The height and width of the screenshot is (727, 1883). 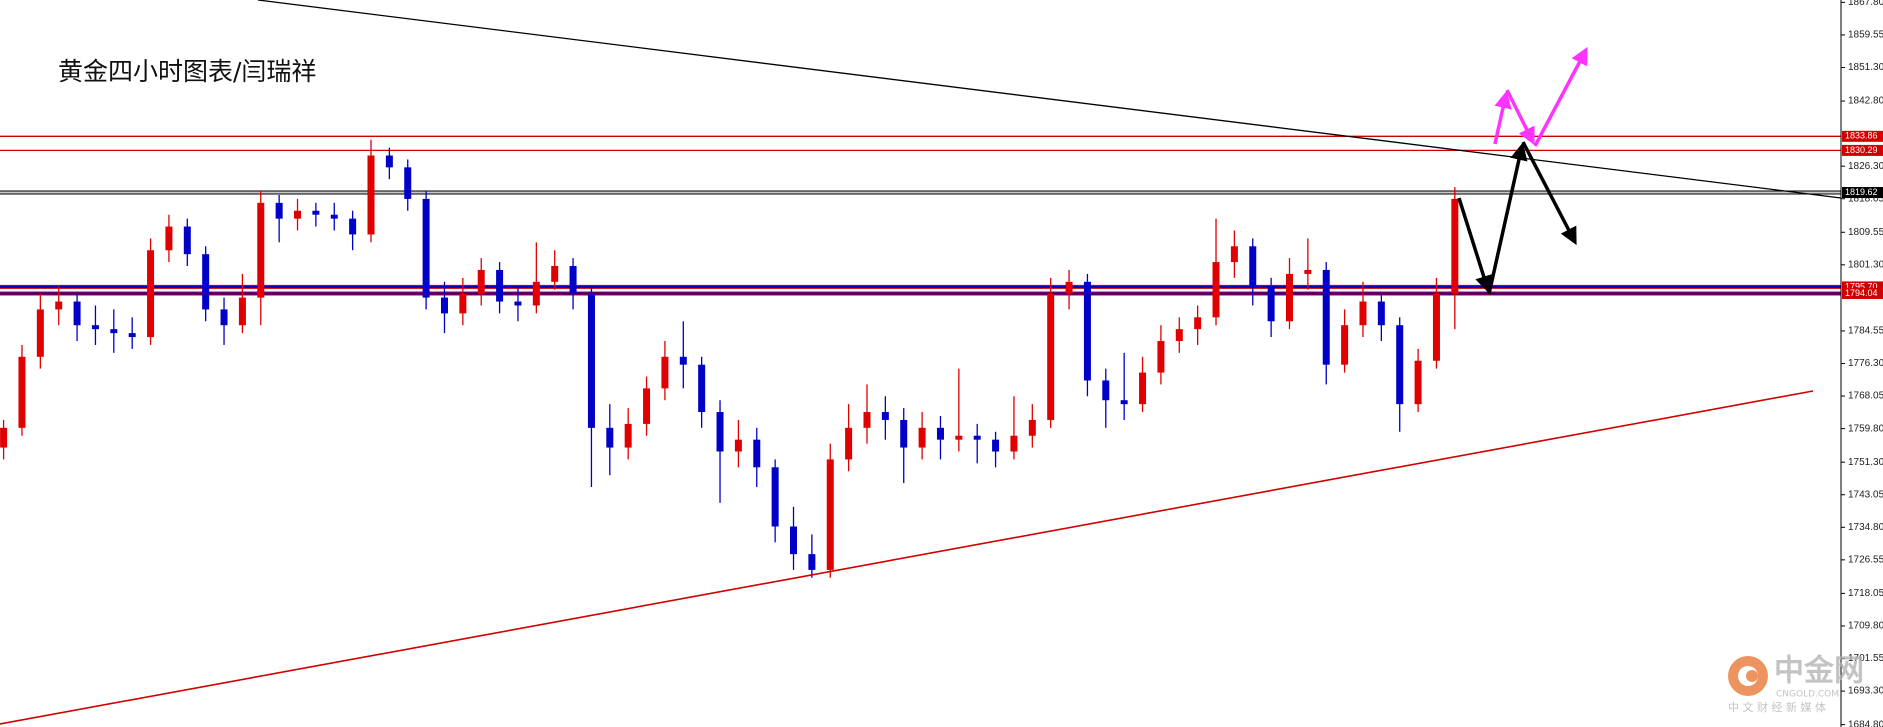 I want to click on level-label: 1819.62, so click(x=1861, y=192).